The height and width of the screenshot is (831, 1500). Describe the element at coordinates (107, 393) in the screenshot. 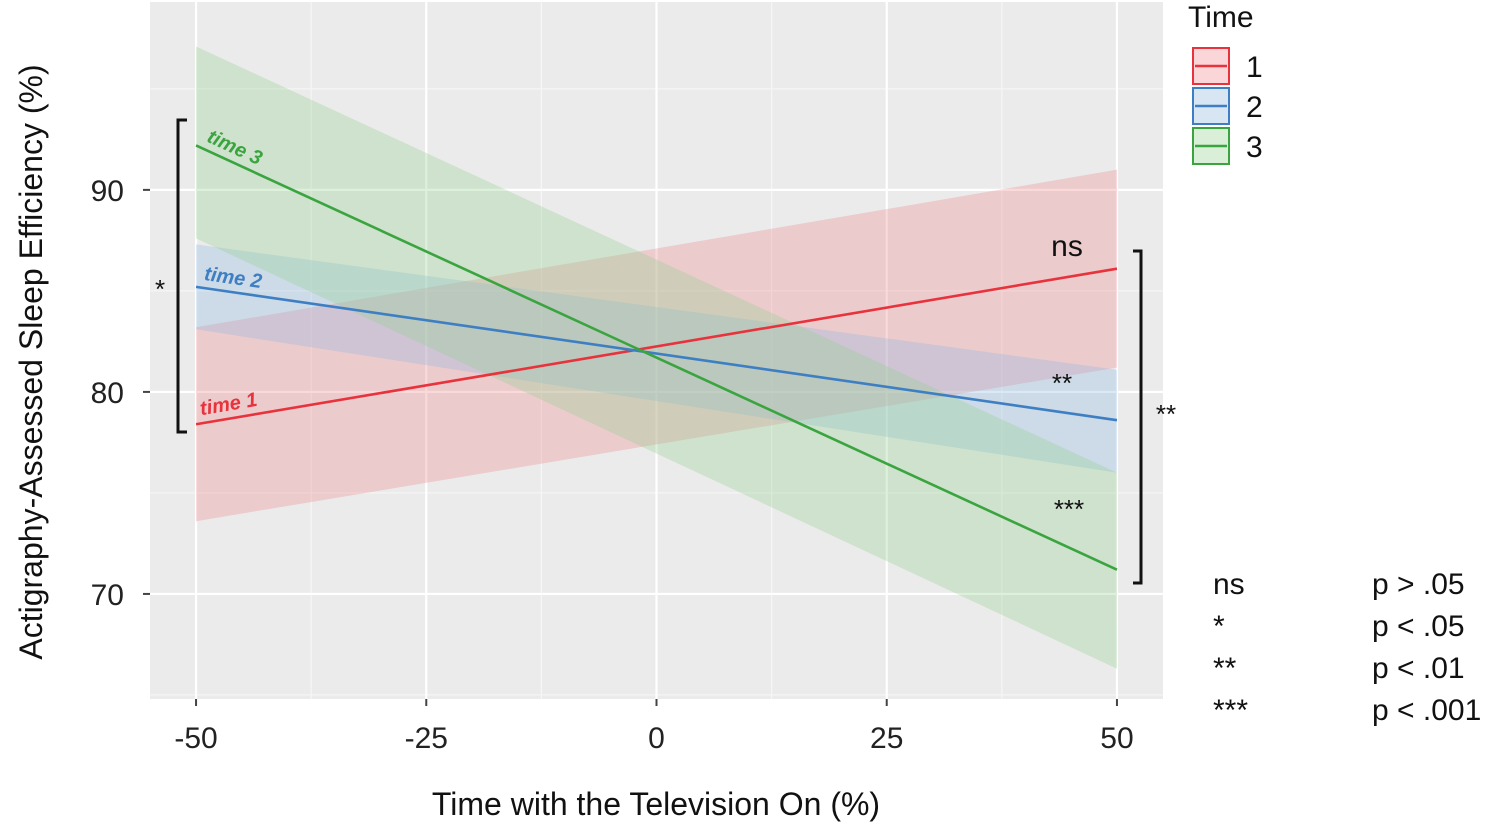

I see `y-tick-label: 80` at that location.